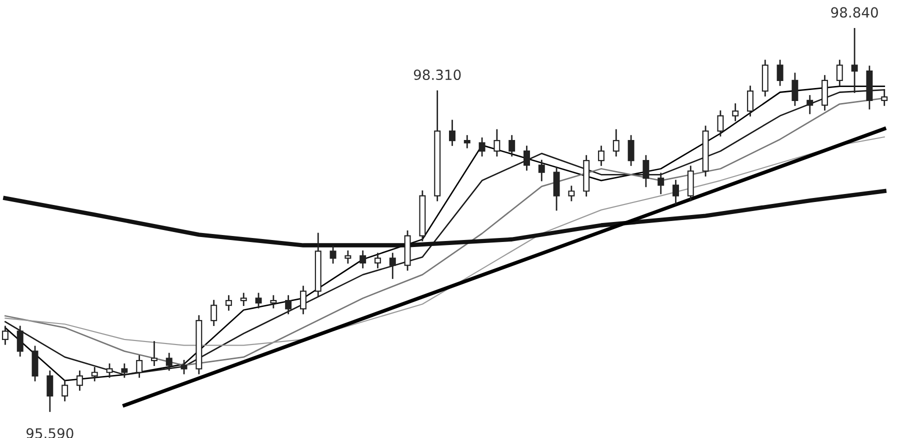 The height and width of the screenshot is (438, 900). What do you see at coordinates (854, 12) in the screenshot?
I see `annotation: 98.840` at bounding box center [854, 12].